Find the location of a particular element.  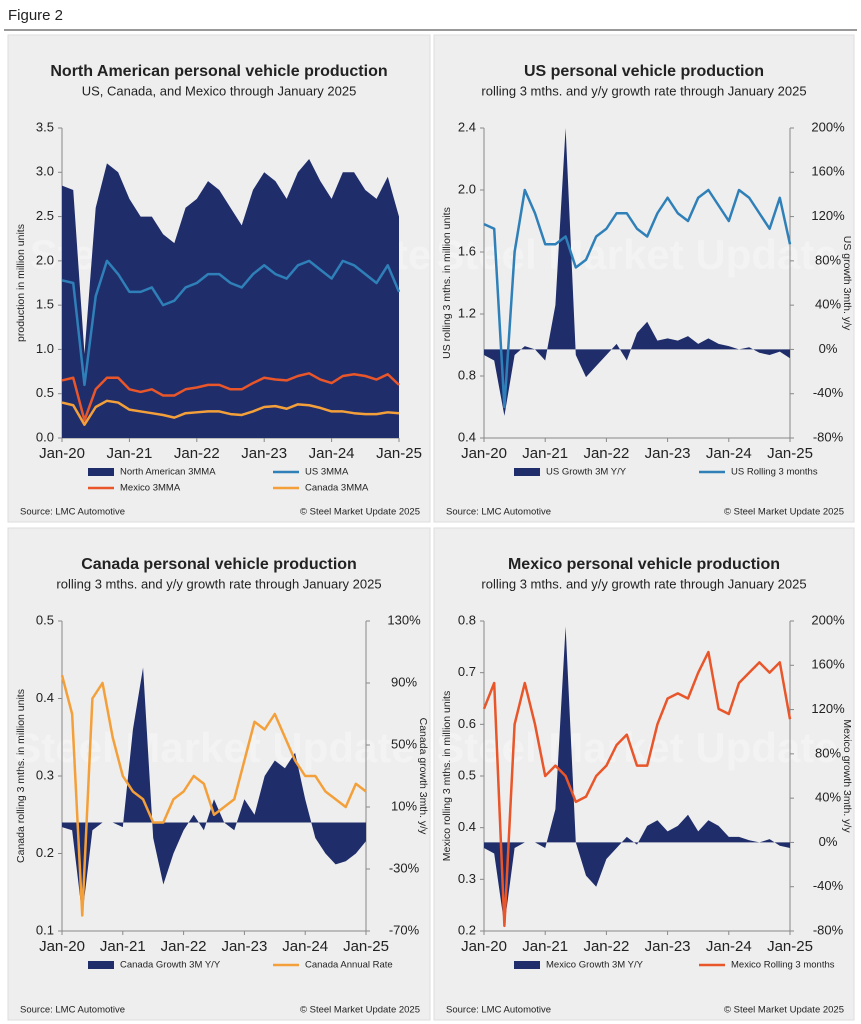

legend-label: Mexico 3MMA is located at coordinates (150, 488).